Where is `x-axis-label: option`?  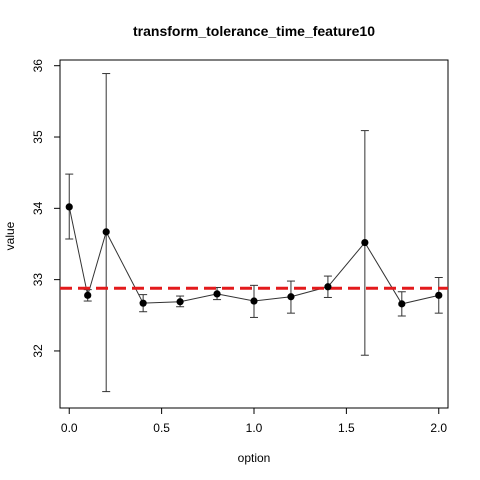 x-axis-label: option is located at coordinates (254, 458).